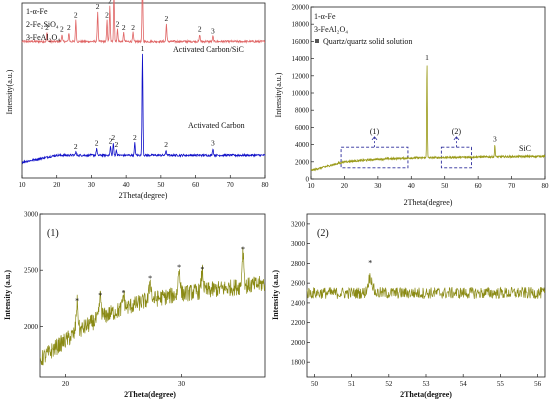 This screenshot has height=418, width=550. What do you see at coordinates (428, 202) in the screenshot?
I see `panel-b-x-axis-label: 2Theta(degree)` at bounding box center [428, 202].